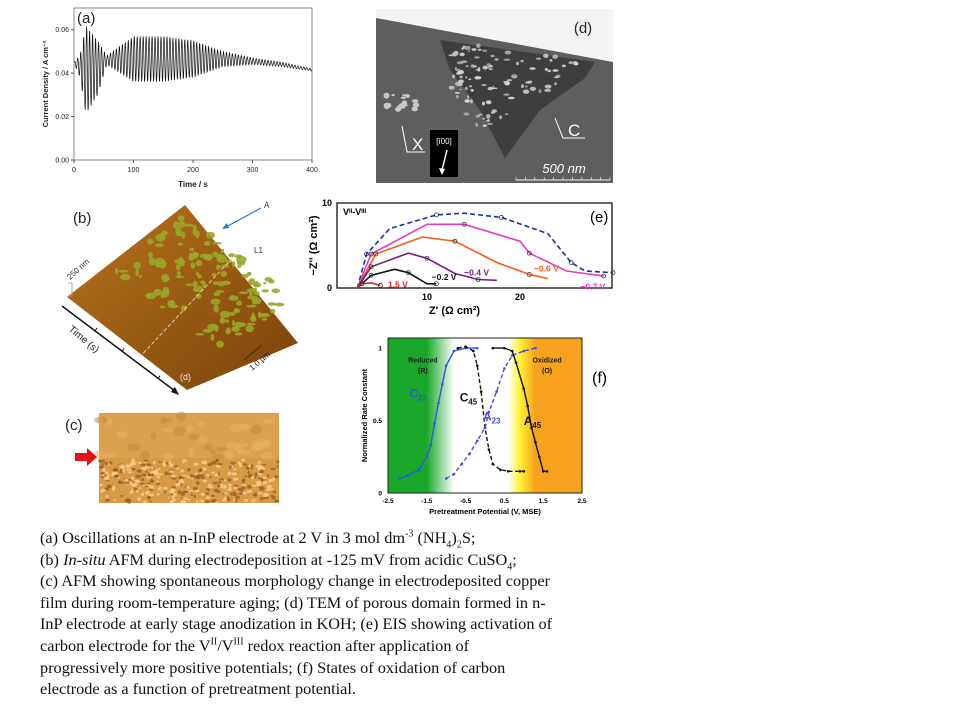  Describe the element at coordinates (546, 268) in the screenshot. I see `series-label: −0.6 V` at that location.